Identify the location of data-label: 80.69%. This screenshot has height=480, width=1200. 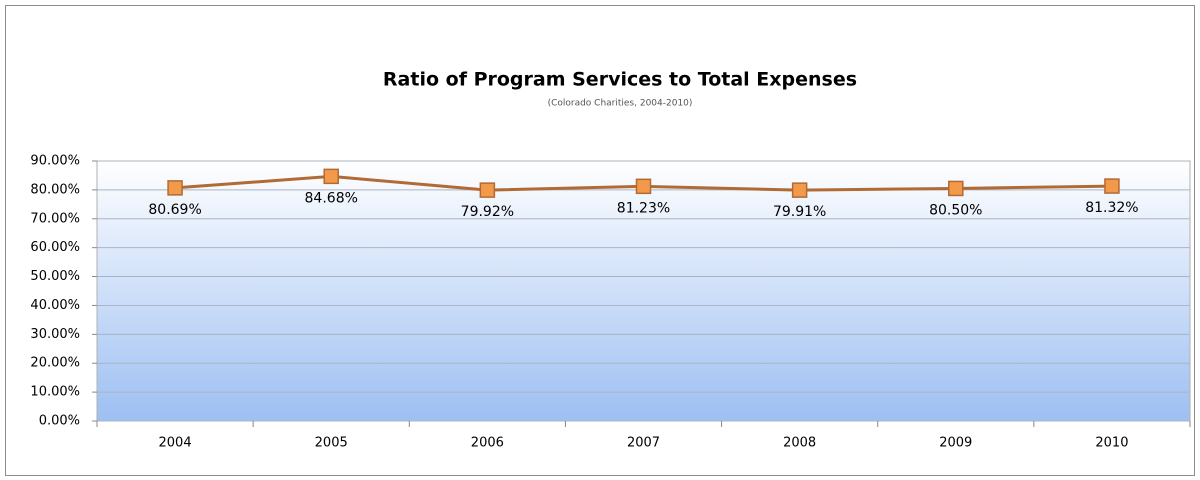
(174, 210).